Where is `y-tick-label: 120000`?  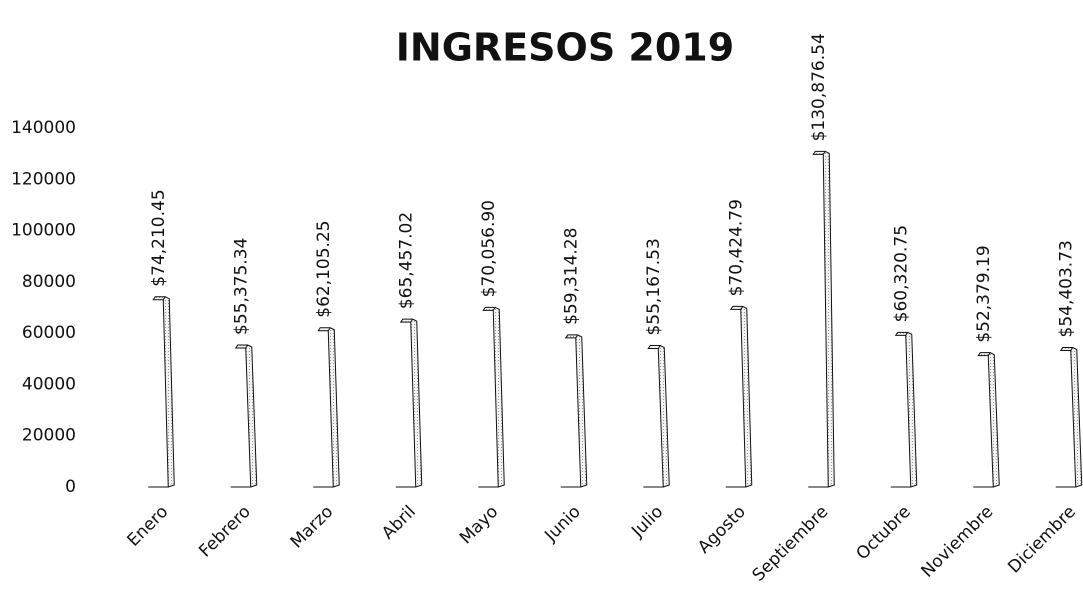 y-tick-label: 120000 is located at coordinates (43, 179).